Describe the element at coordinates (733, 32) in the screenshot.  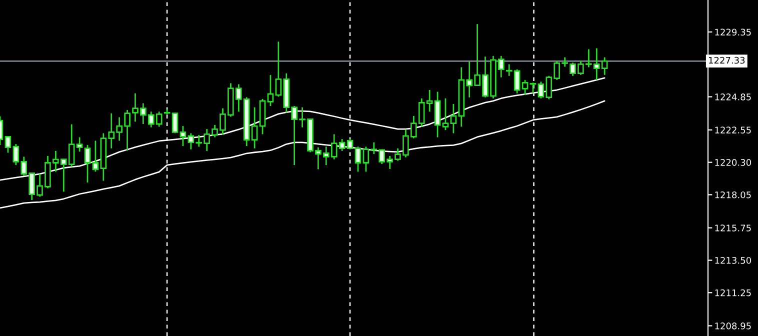
I see `y-tick-label: 1229.35` at that location.